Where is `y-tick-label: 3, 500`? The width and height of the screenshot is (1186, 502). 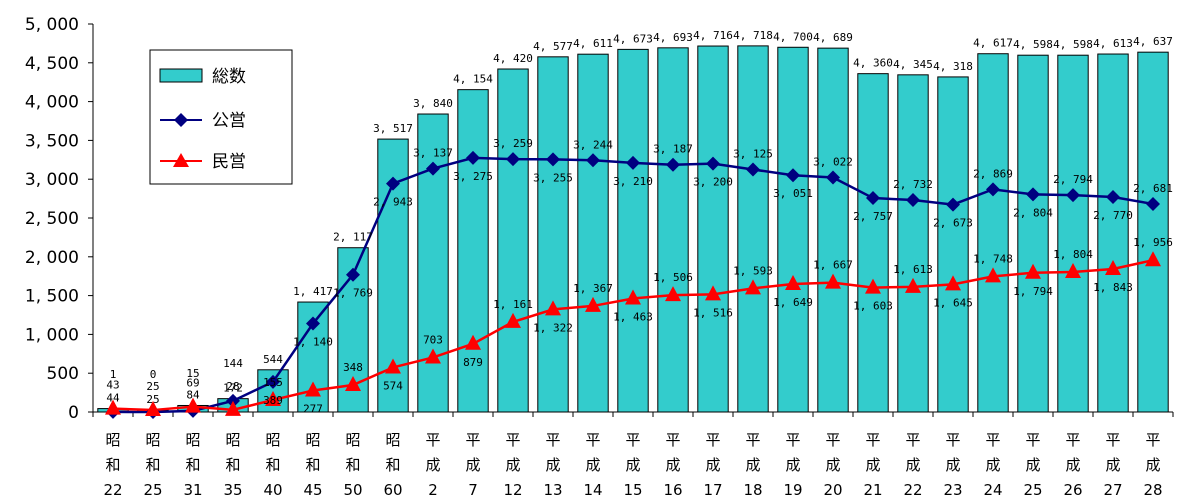
y-tick-label: 3, 500 is located at coordinates (52, 141).